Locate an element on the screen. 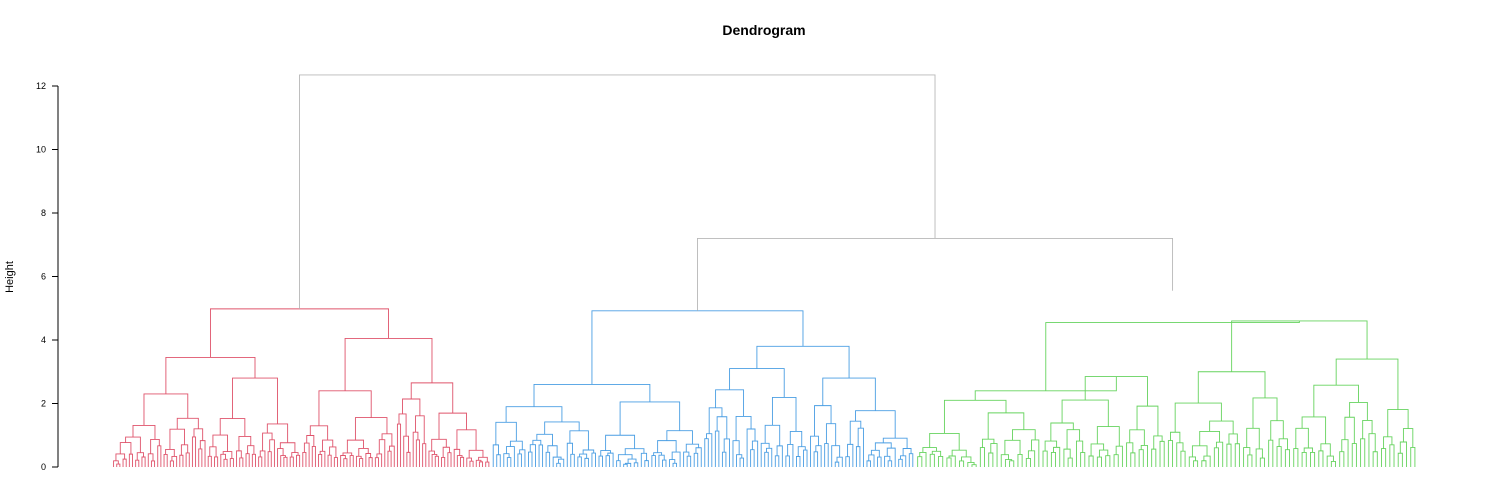  y-tick-label: 10 is located at coordinates (41, 150).